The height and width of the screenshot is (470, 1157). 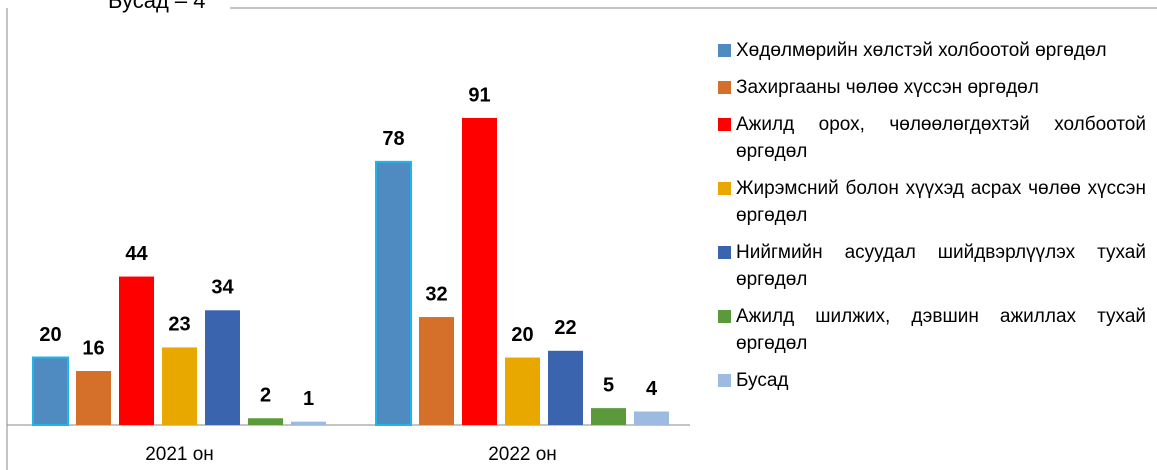 What do you see at coordinates (265, 396) in the screenshot?
I see `data-label: 2` at bounding box center [265, 396].